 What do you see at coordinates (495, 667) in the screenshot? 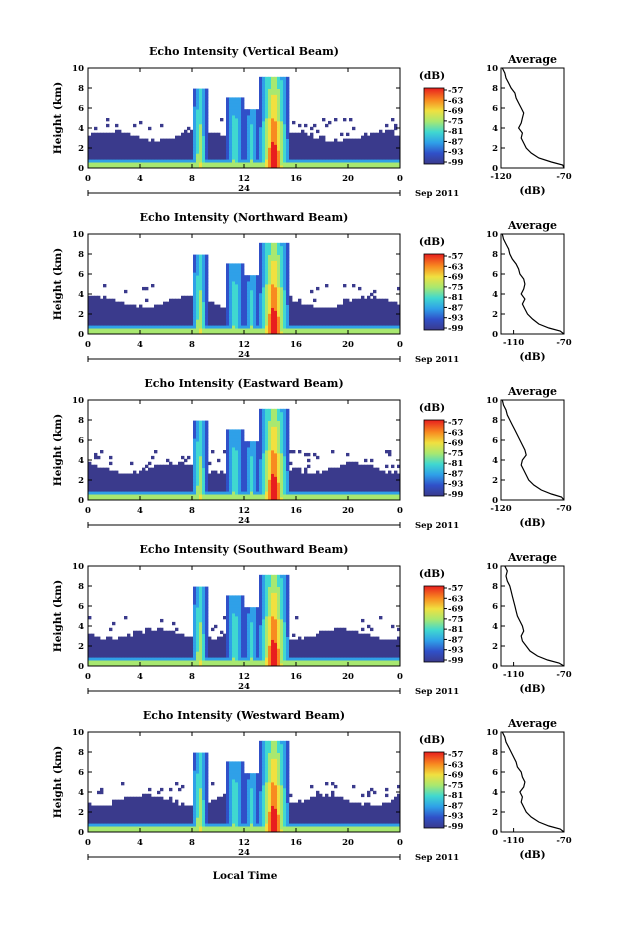
I see `average-y-tick-label: 0` at bounding box center [495, 667].